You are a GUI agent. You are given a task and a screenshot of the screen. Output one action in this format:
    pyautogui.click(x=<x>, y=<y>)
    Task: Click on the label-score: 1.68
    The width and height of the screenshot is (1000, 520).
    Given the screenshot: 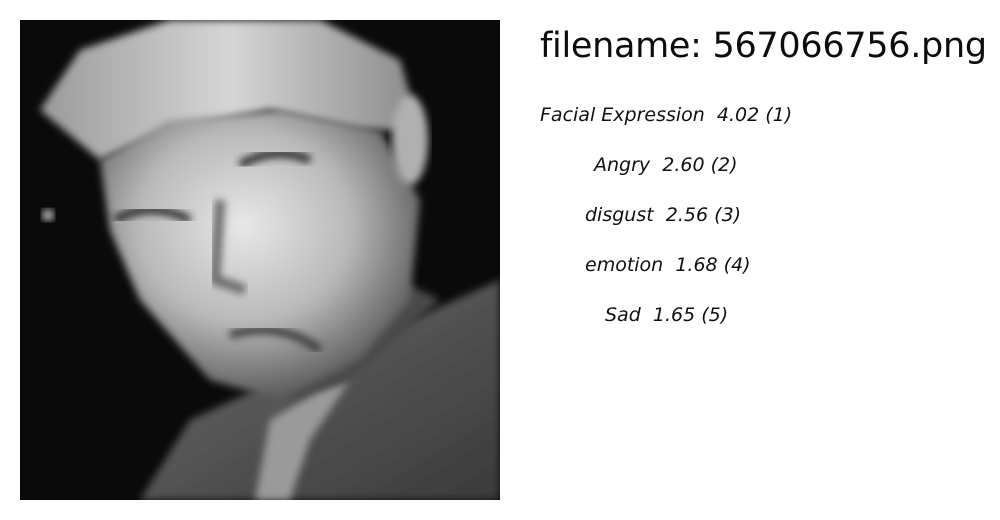 What is the action you would take?
    pyautogui.click(x=696, y=265)
    